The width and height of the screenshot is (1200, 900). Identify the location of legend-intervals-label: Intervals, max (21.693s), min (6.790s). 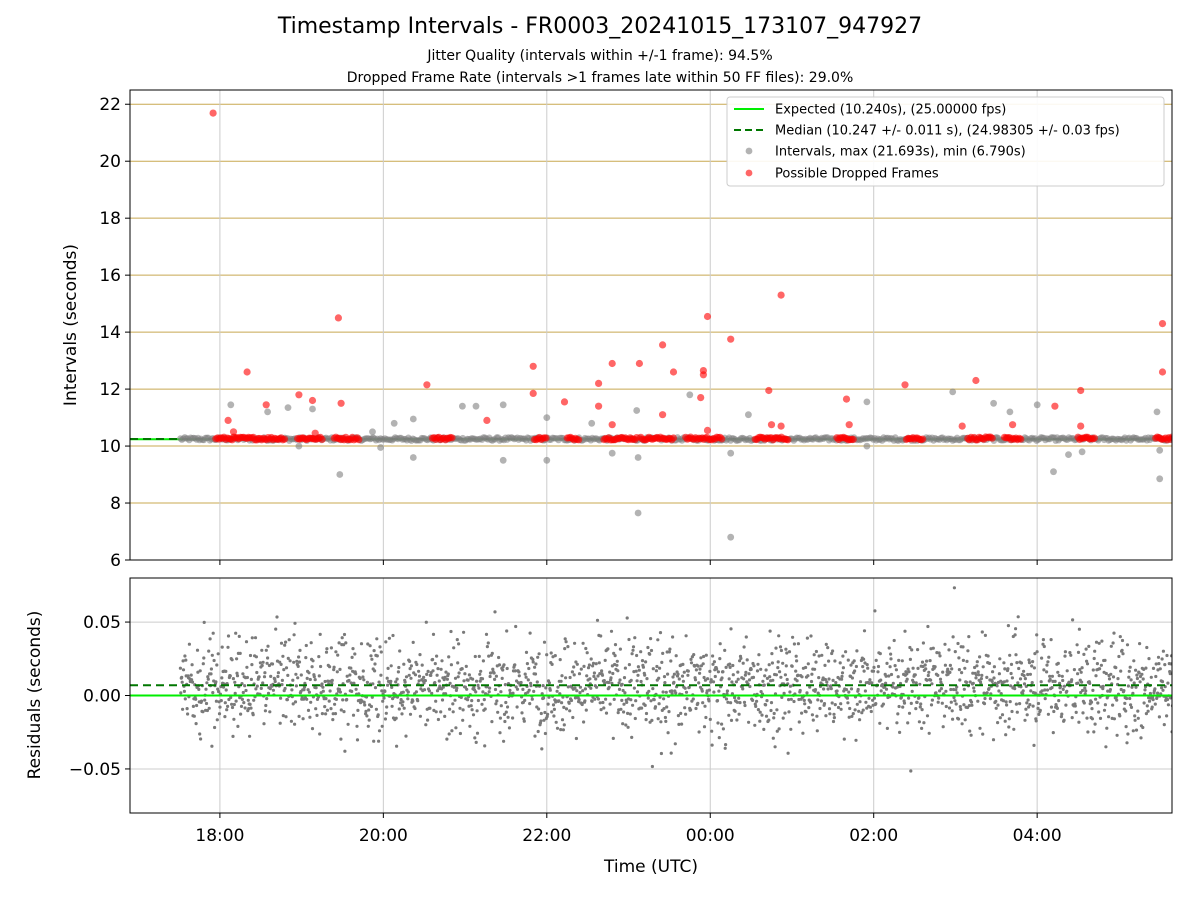
(900, 152).